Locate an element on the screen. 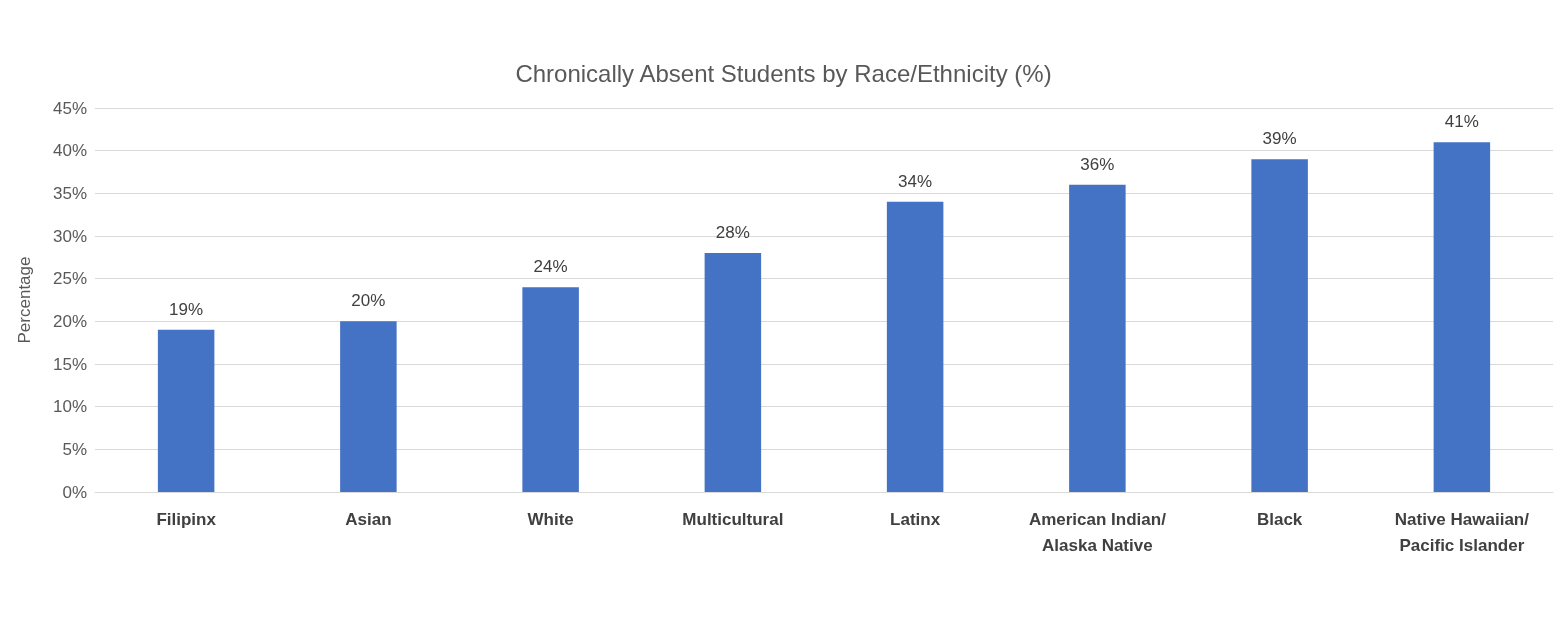  data-label: 34% is located at coordinates (915, 181).